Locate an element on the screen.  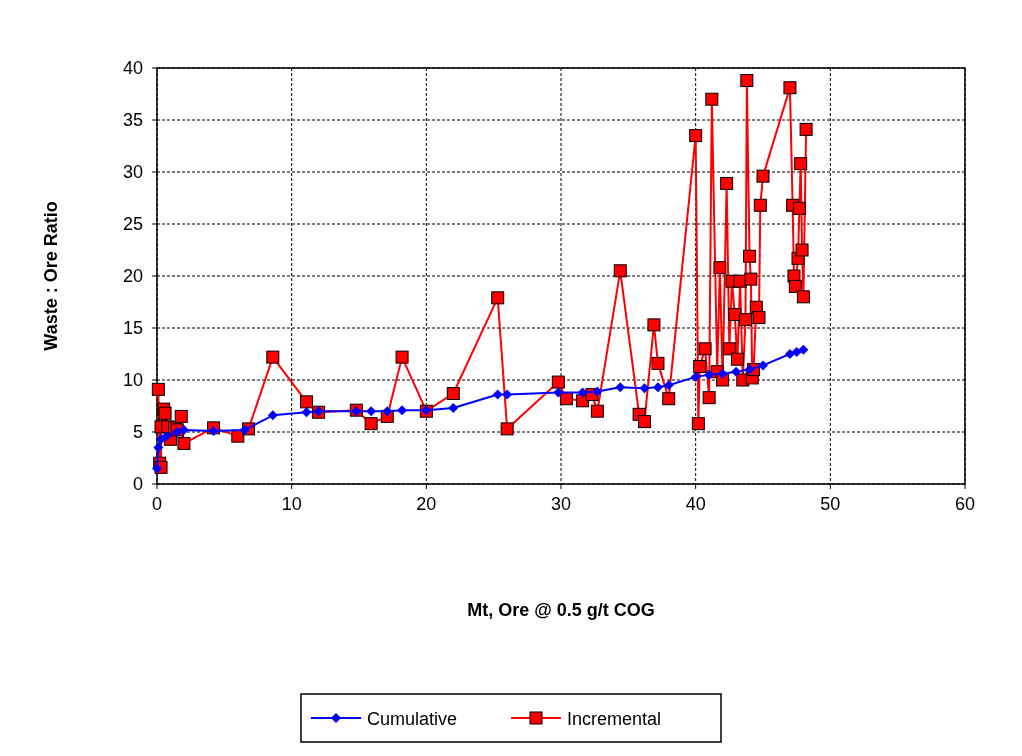
x-tick-label: 20 is located at coordinates (426, 504).